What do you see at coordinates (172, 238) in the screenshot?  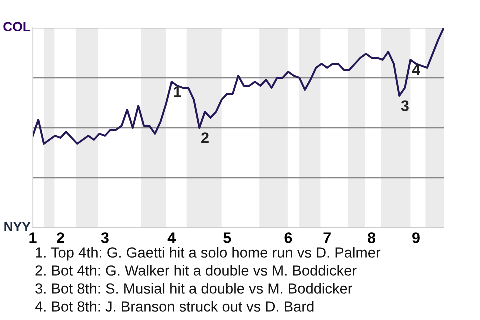 I see `x-tick-label: 4` at bounding box center [172, 238].